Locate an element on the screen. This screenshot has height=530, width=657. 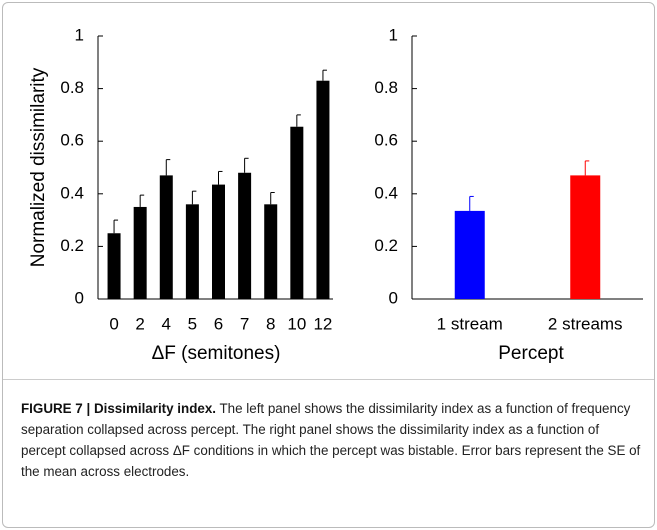
caption-label: FIGURE 7 | Dissimilarity index. is located at coordinates (118, 408).